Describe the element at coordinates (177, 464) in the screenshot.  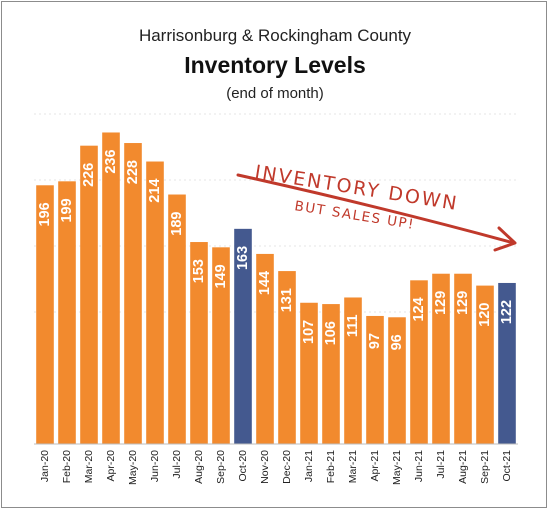
I see `tick-label-jul-20: Jul-20` at that location.